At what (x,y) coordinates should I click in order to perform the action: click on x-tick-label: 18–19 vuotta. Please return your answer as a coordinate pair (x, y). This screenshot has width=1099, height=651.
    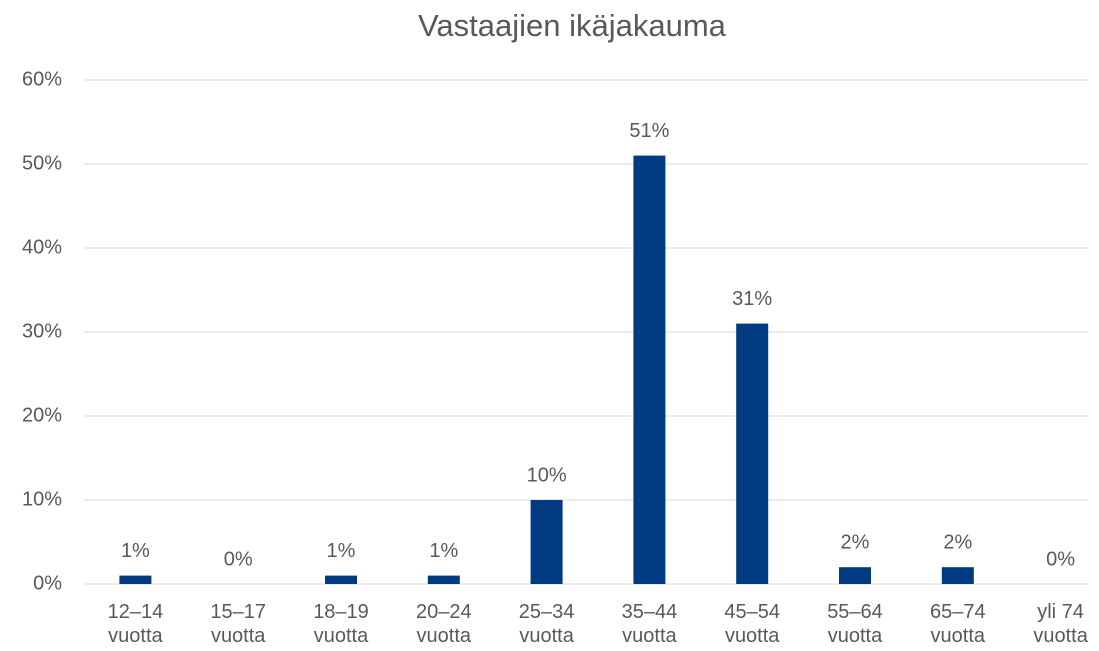
    Looking at the image, I should click on (341, 624).